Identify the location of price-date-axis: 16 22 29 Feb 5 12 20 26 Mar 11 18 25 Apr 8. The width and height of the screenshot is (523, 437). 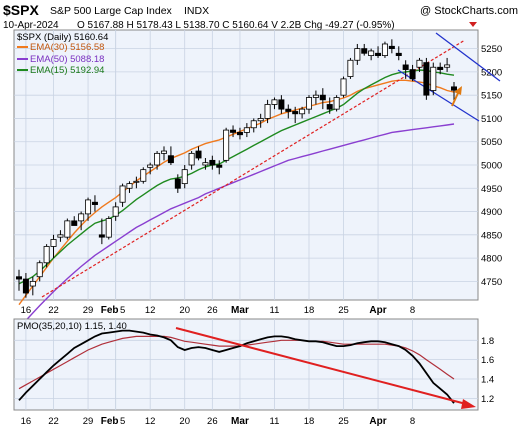
(218, 310).